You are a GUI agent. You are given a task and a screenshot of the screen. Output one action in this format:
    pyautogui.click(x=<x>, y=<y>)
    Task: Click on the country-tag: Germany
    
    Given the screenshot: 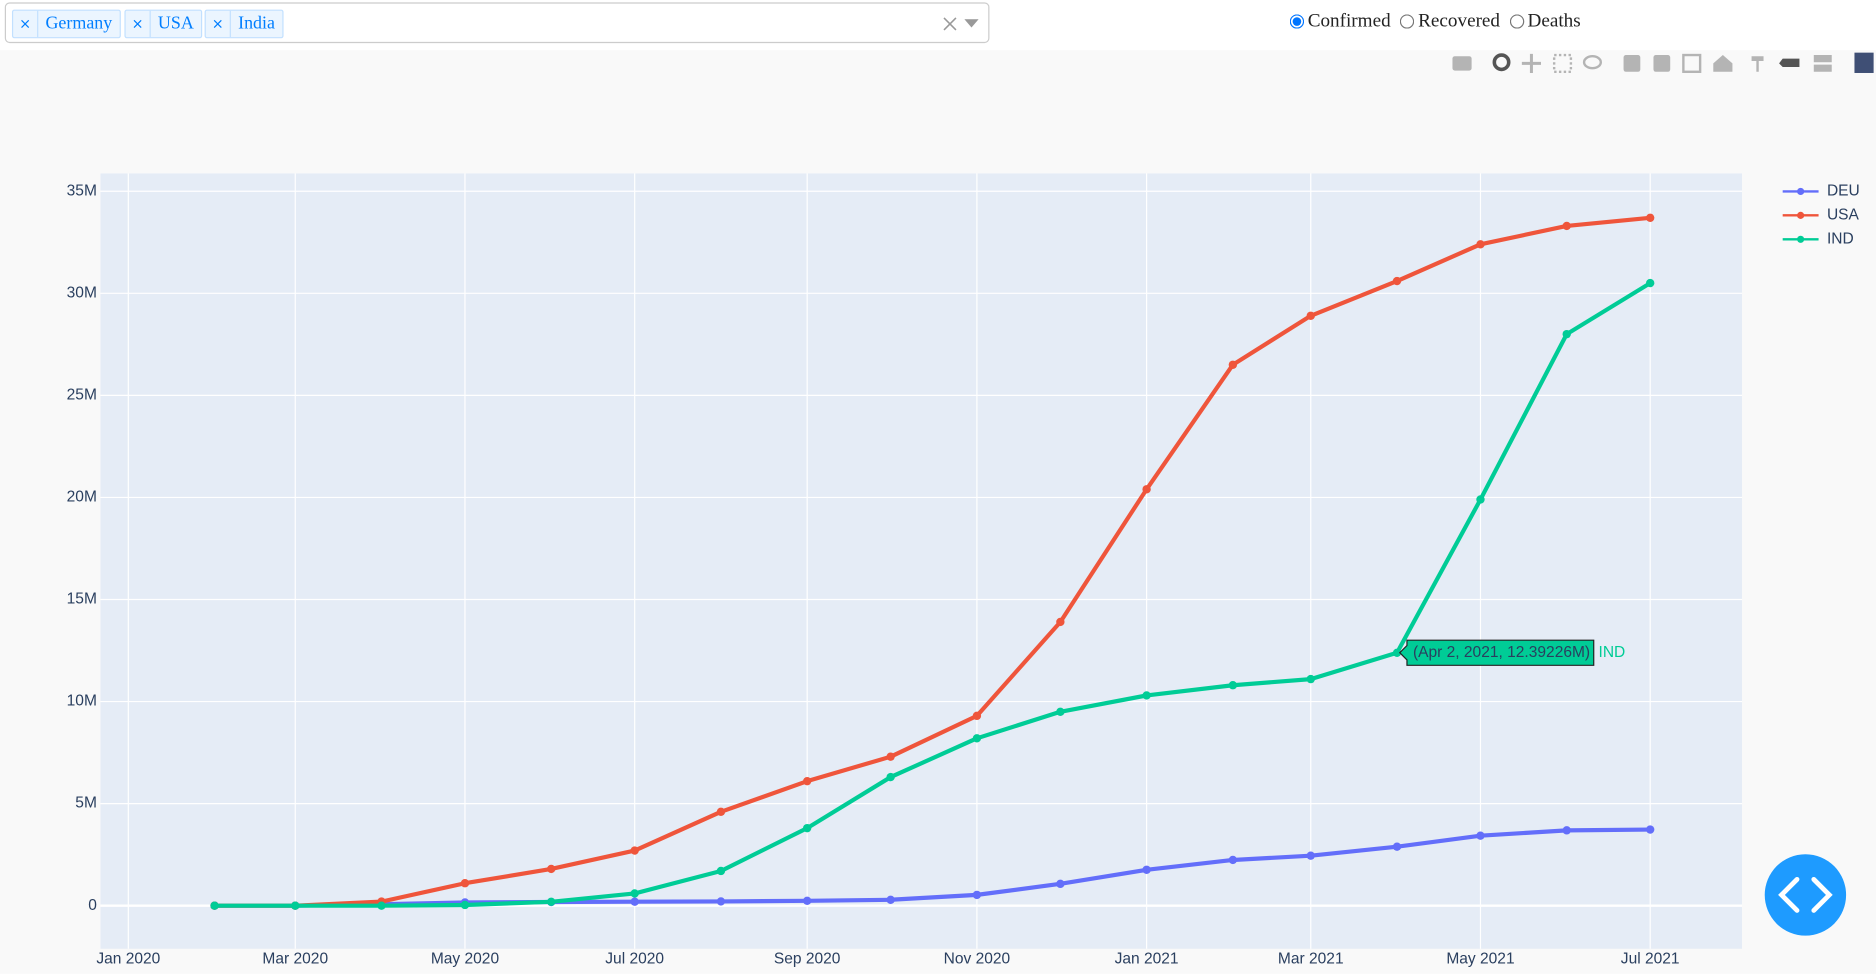 What is the action you would take?
    pyautogui.click(x=66, y=24)
    